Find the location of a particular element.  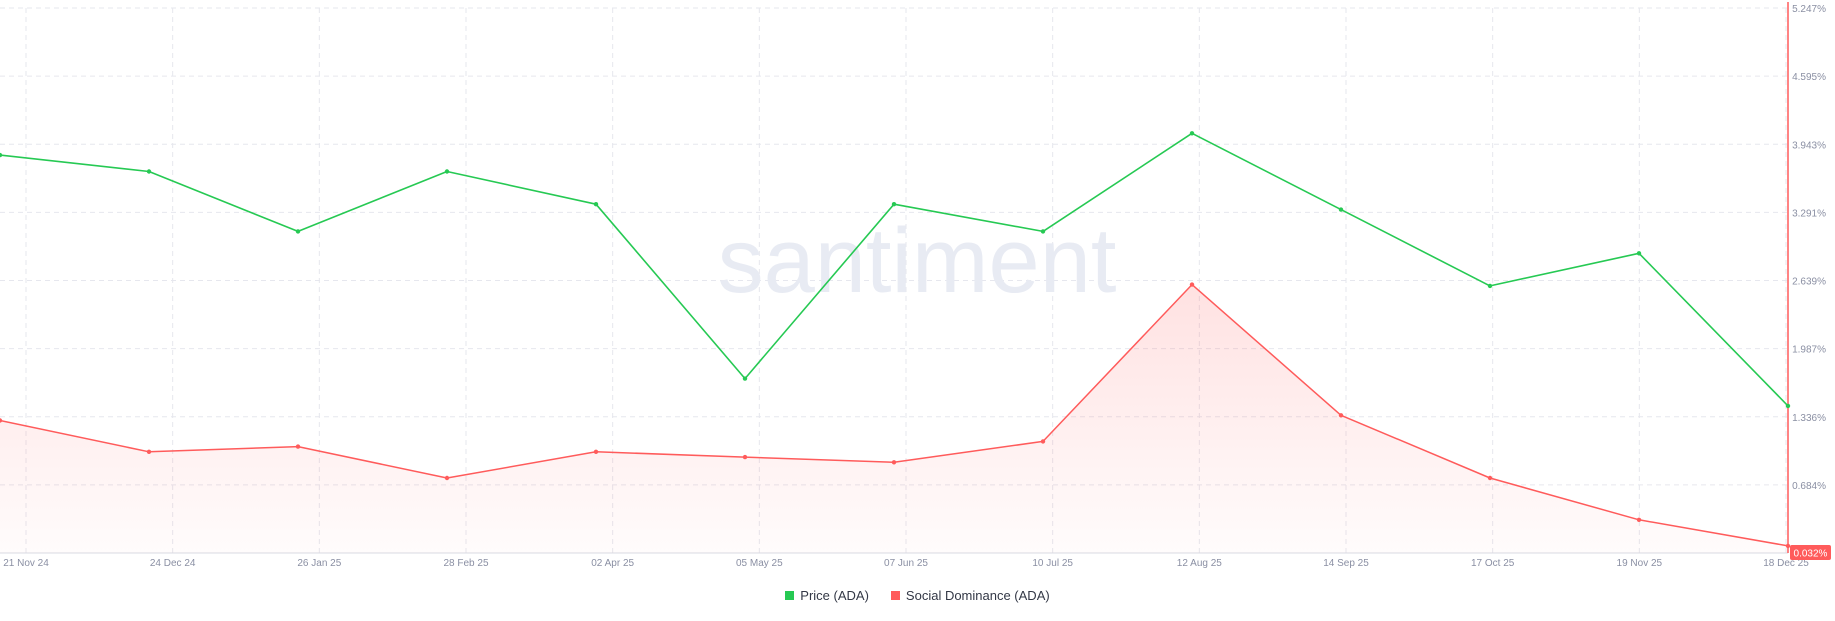

x-axis-tick-label: 14 Sep 25 is located at coordinates (1346, 563).